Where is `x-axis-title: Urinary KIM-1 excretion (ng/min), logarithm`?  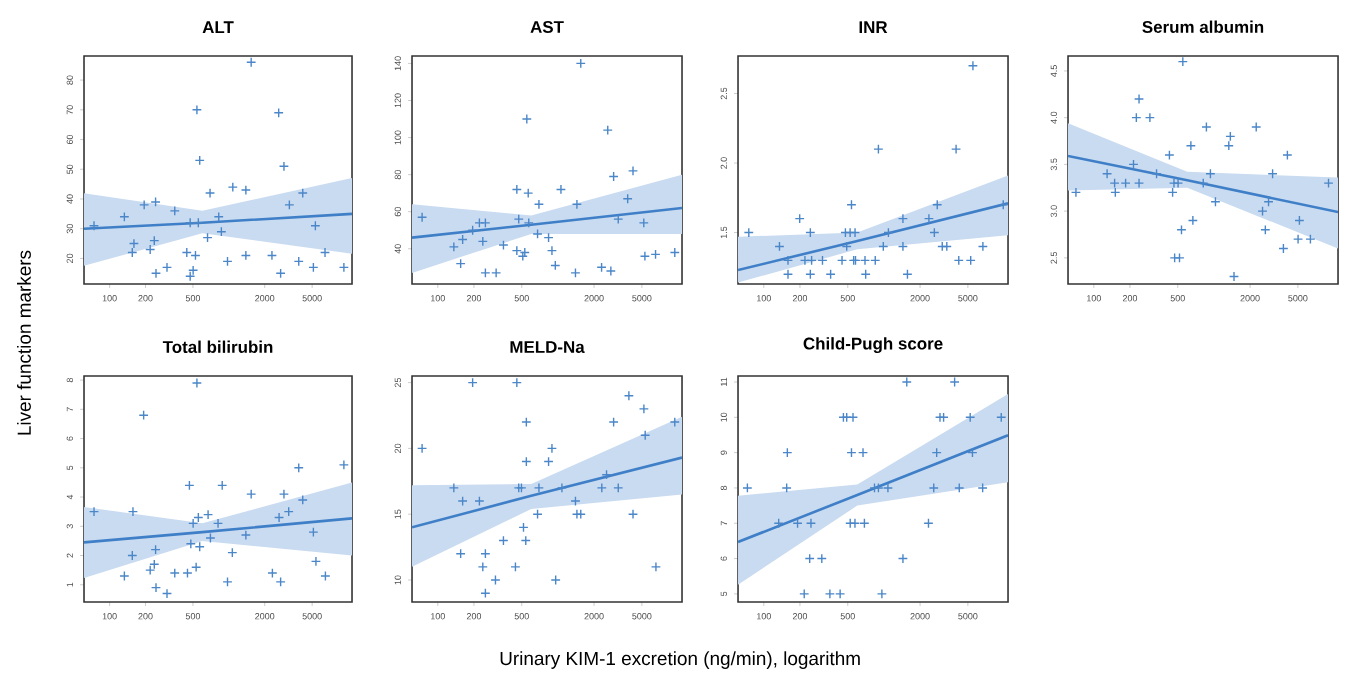 x-axis-title: Urinary KIM-1 excretion (ng/min), logarithm is located at coordinates (680, 660).